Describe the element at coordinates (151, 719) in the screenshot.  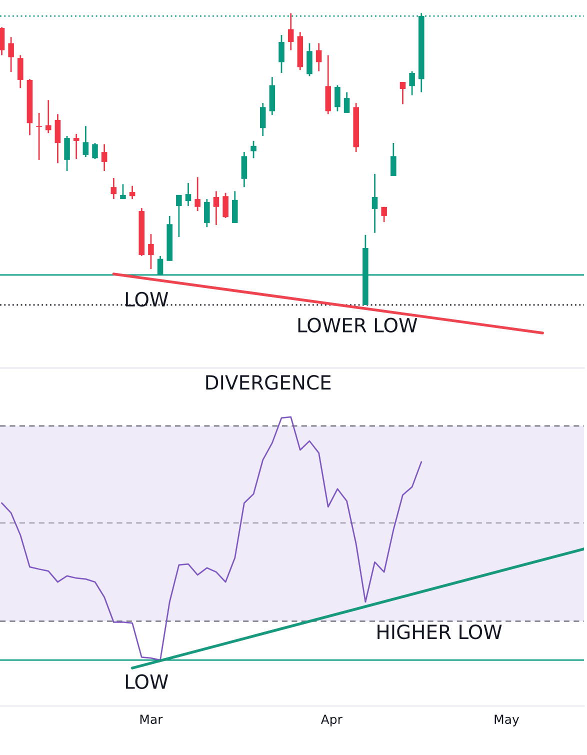
I see `x-tick-label: Mar` at that location.